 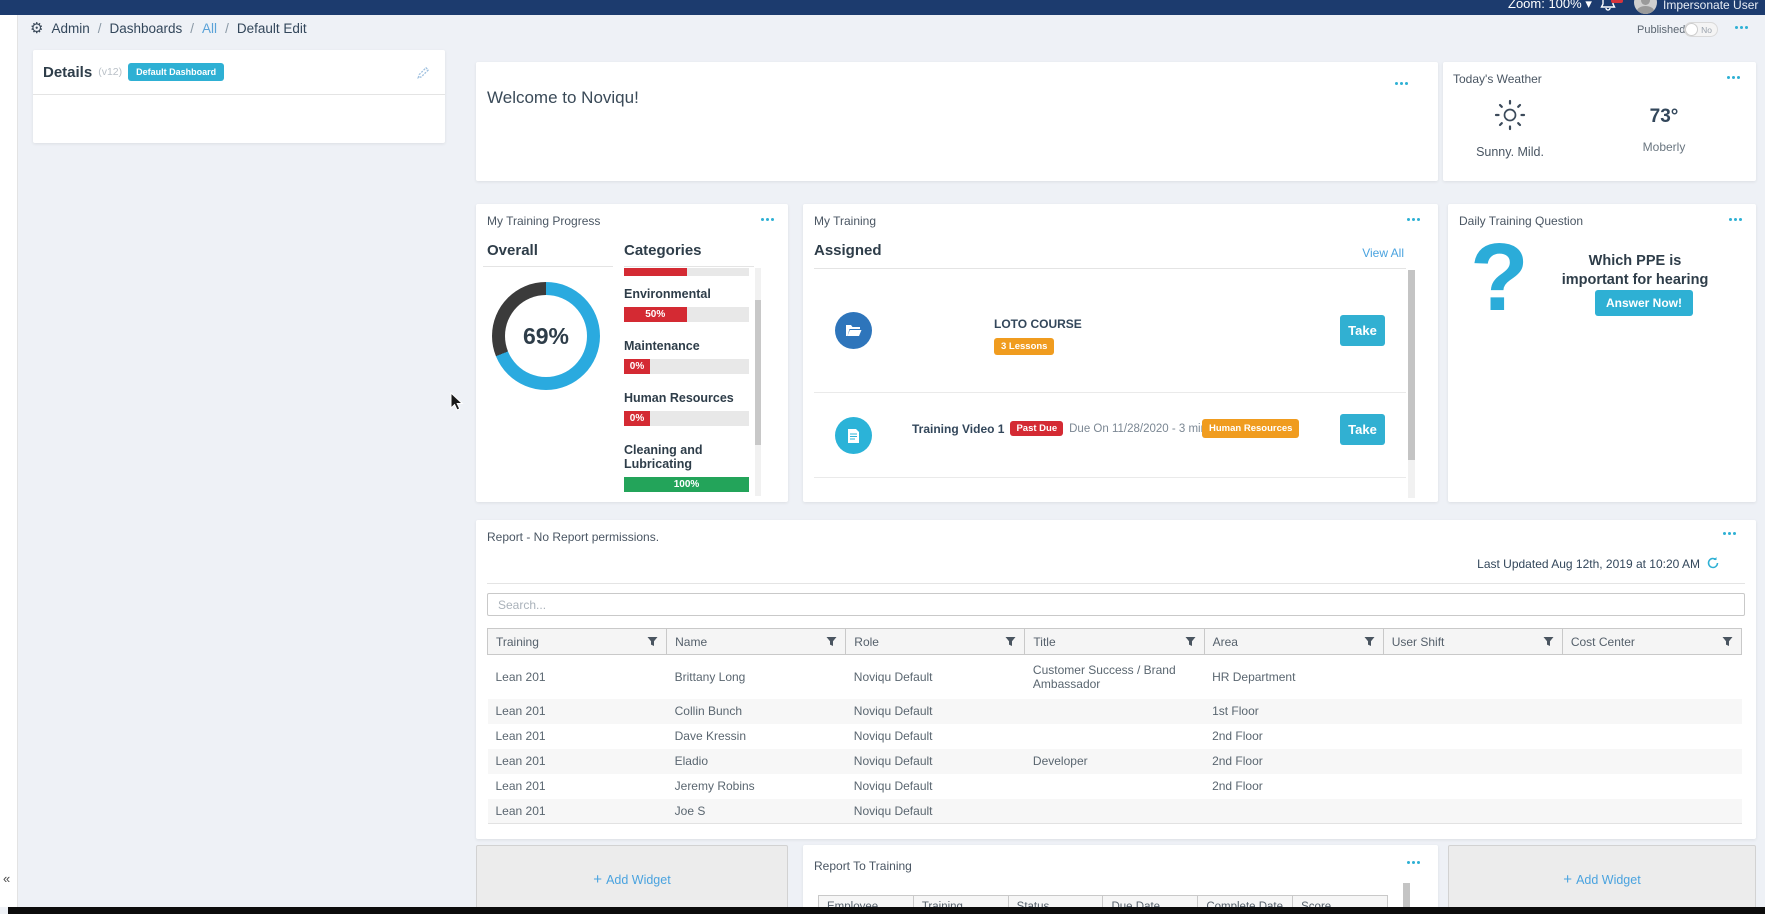 What do you see at coordinates (1110, 331) in the screenshot?
I see `training-item: LOTO COURSE 3 Lessons Take` at bounding box center [1110, 331].